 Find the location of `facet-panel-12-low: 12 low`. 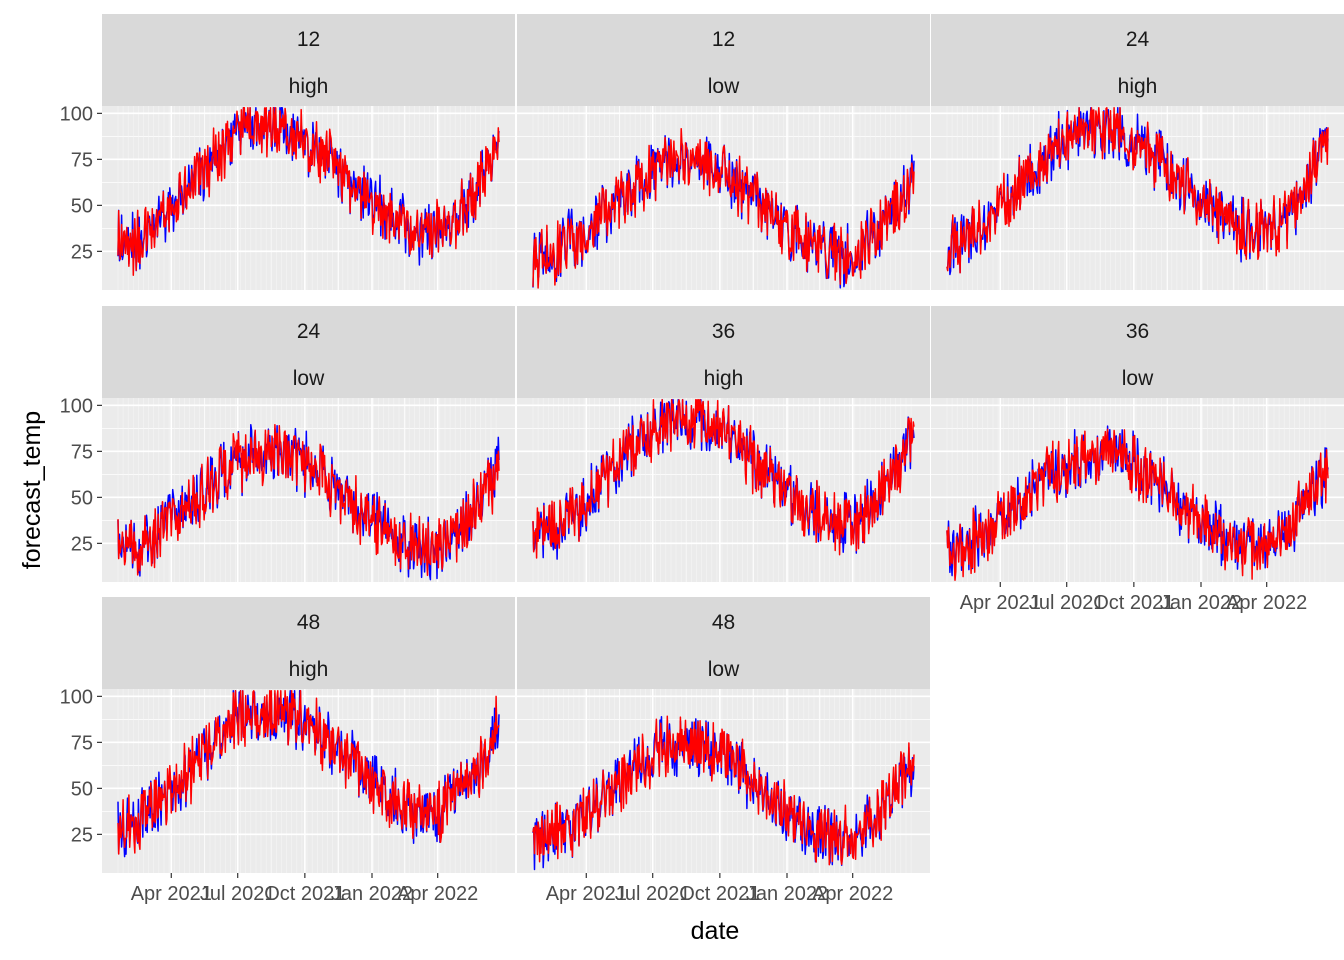

facet-panel-12-low: 12 low is located at coordinates (723, 152).